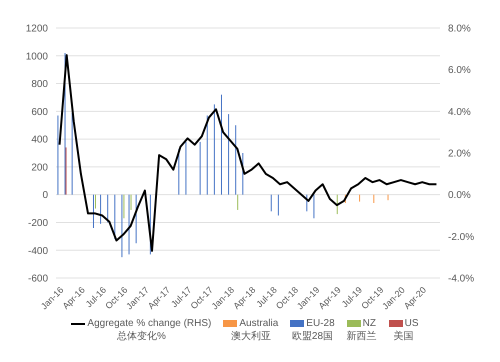 The height and width of the screenshot is (362, 500). I want to click on legend-label: US 美国, so click(405, 330).